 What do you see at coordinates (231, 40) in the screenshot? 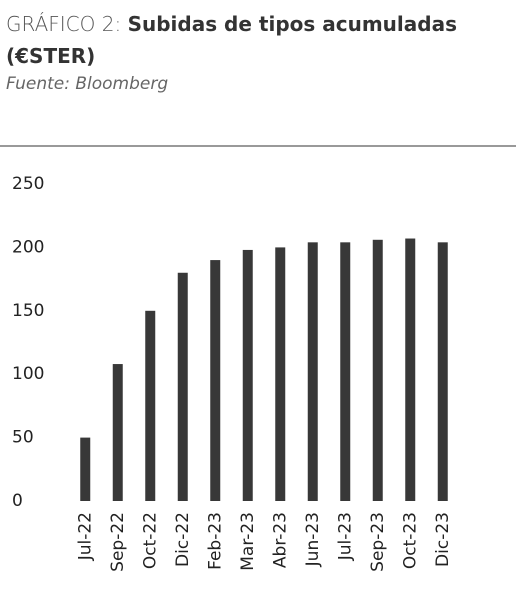
I see `title-text: Subidas de tipos acumuladas (€STER)` at bounding box center [231, 40].